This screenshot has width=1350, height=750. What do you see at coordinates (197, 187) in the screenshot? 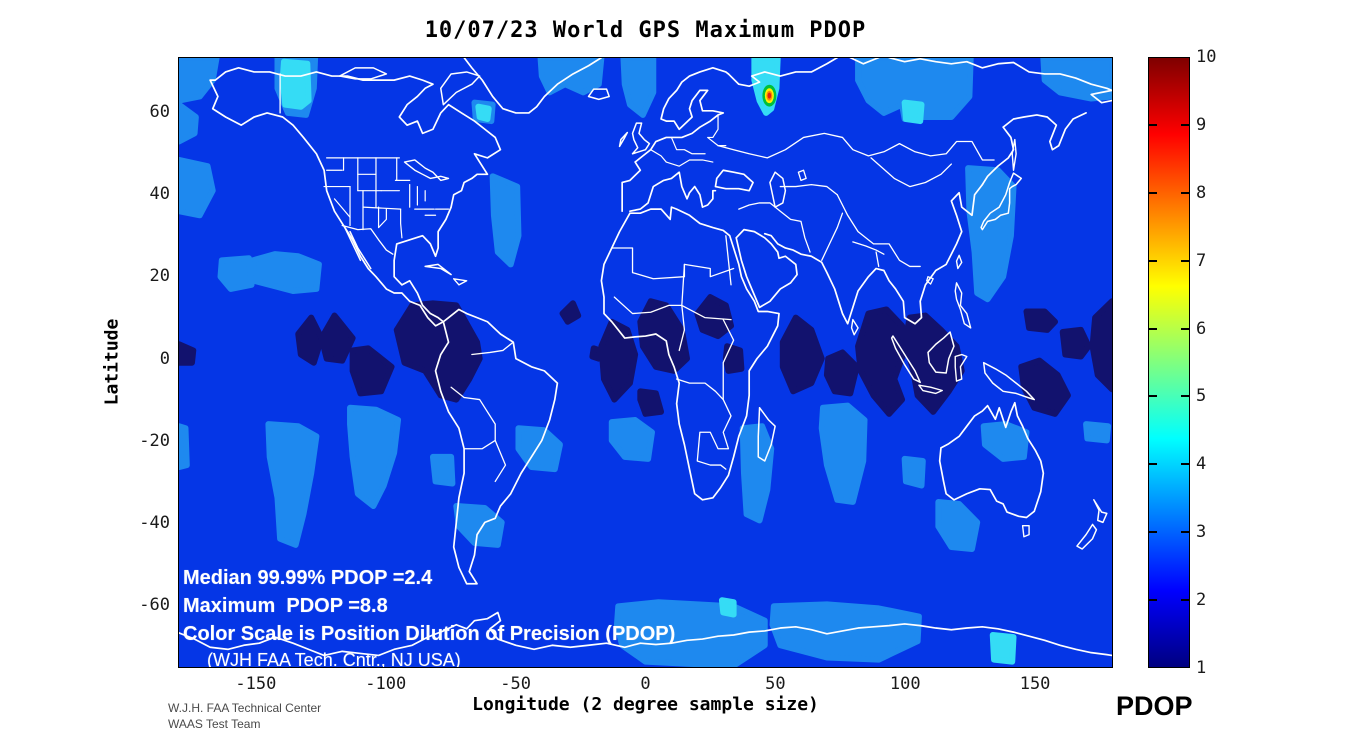
I see `pdop-region-light-north-pacific-edge` at bounding box center [197, 187].